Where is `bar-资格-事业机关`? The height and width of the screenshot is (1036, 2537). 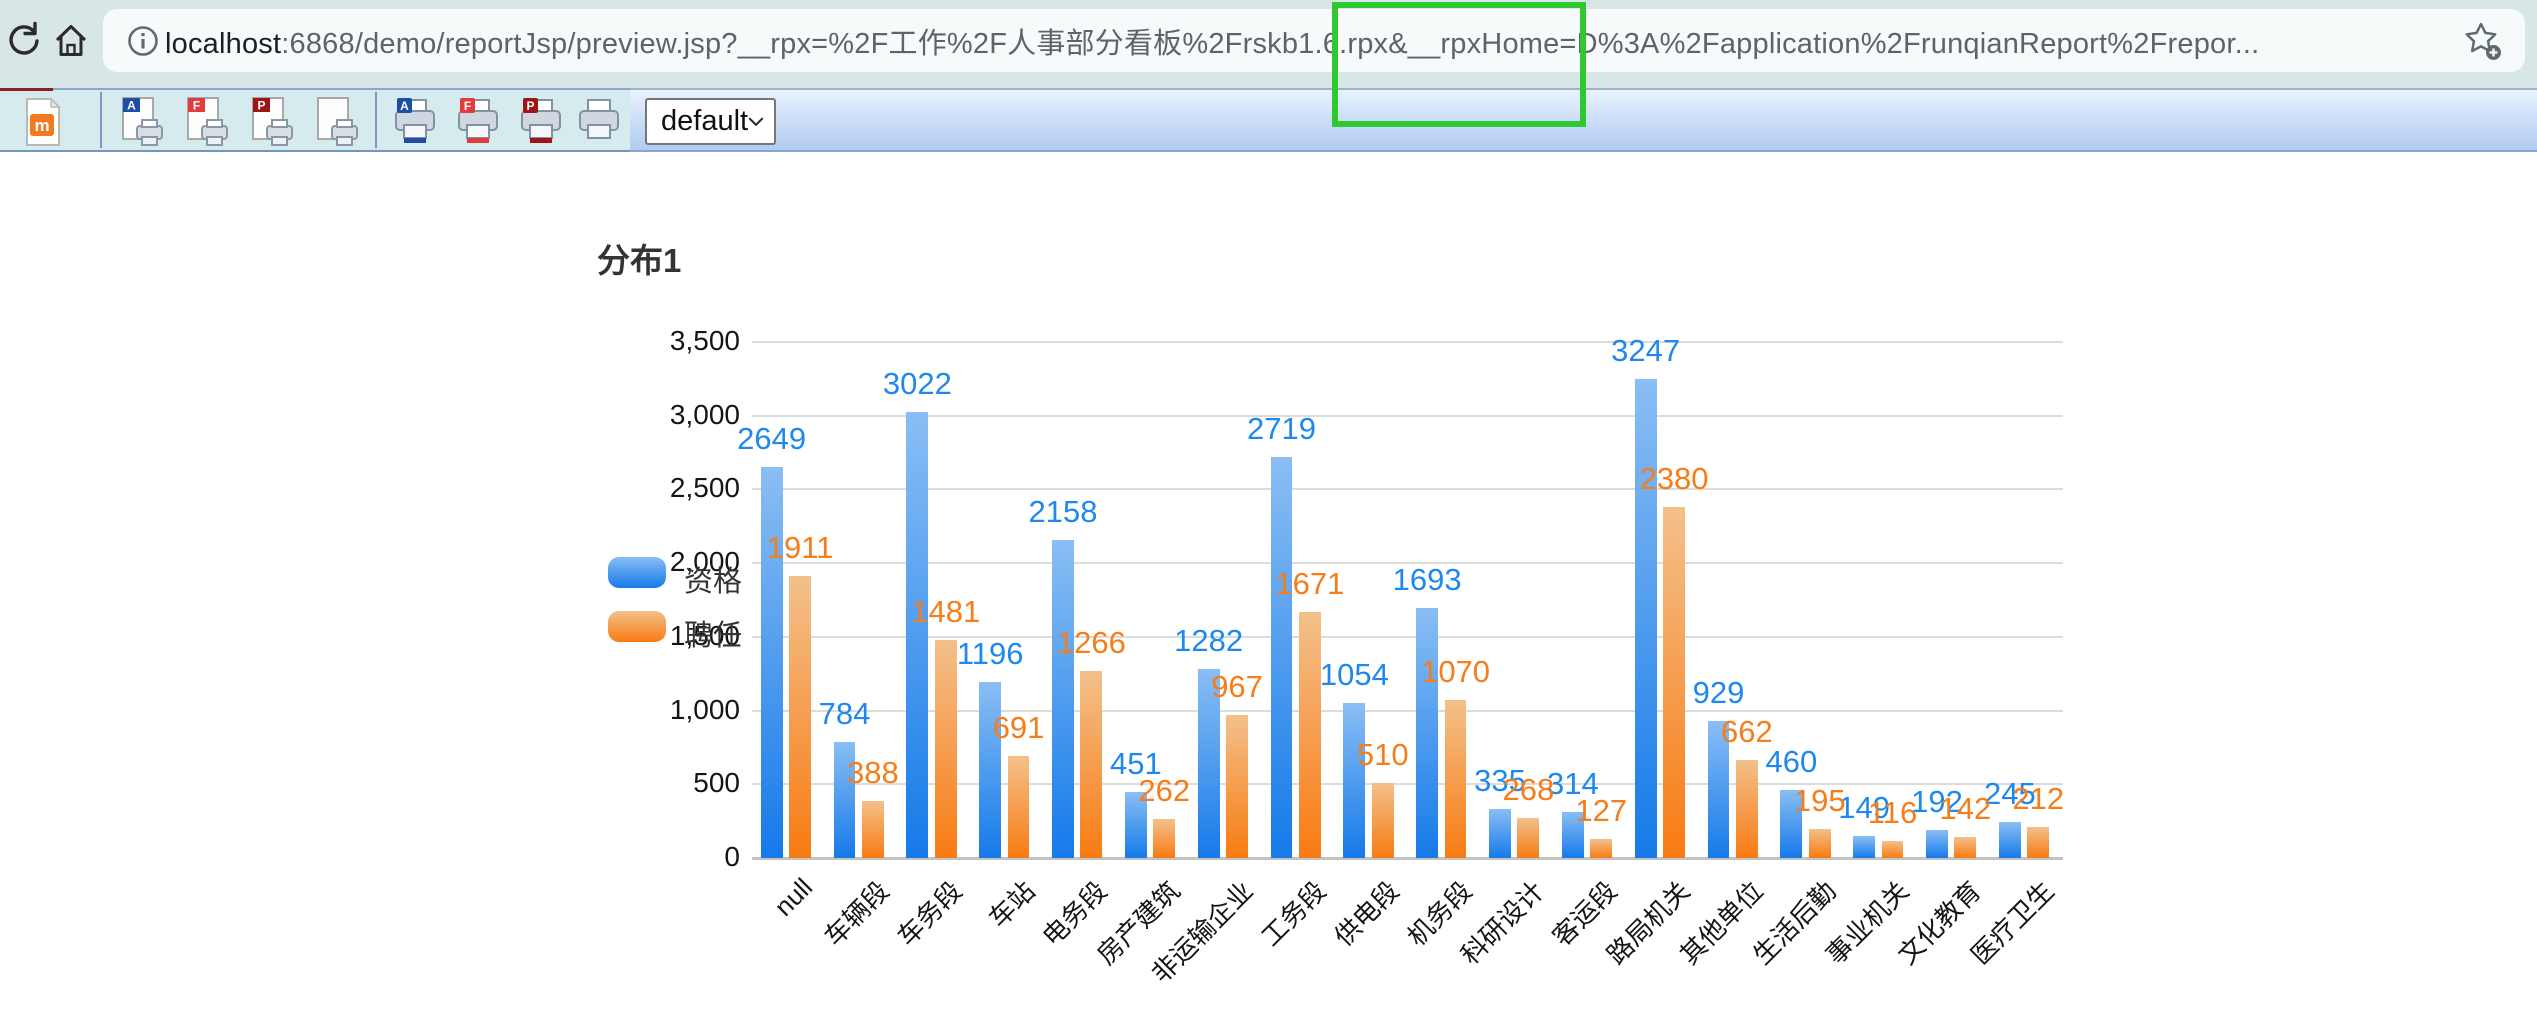
bar-资格-事业机关 is located at coordinates (1864, 847).